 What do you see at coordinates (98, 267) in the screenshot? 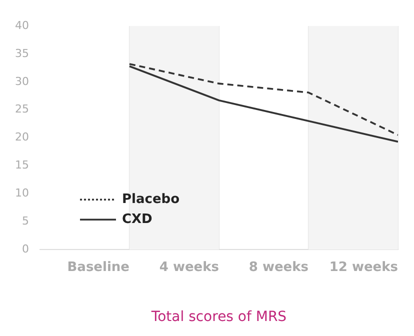
I see `x-tick-label: Baseline` at bounding box center [98, 267].